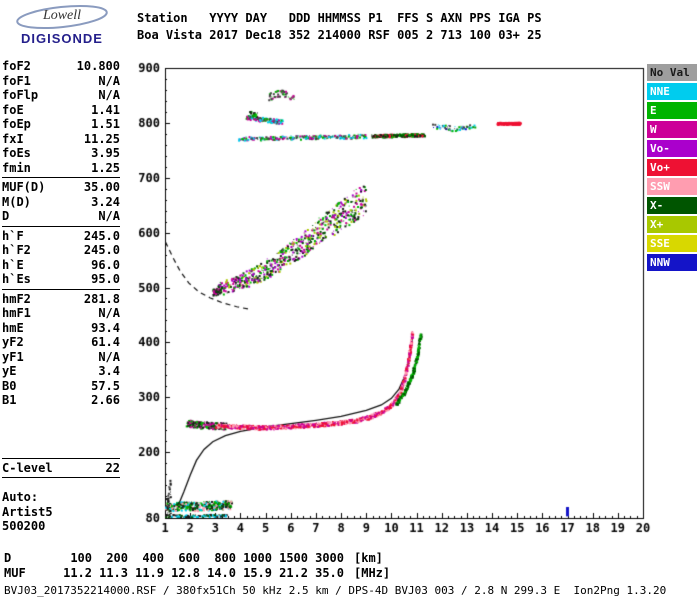 Image resolution: width=700 pixels, height=600 pixels. What do you see at coordinates (105, 153) in the screenshot?
I see `param-value: 3.95` at bounding box center [105, 153].